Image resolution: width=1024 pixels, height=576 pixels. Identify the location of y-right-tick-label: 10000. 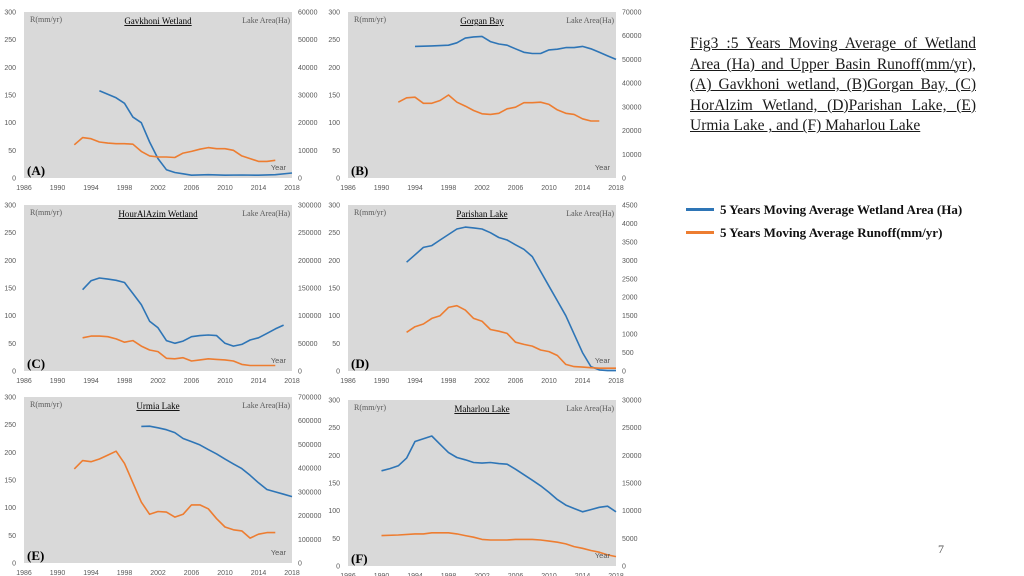
(632, 155).